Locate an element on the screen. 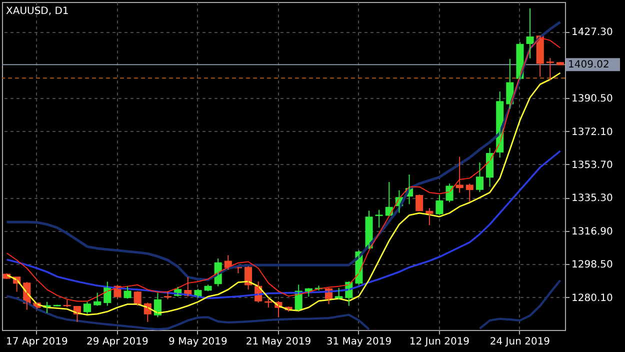 This screenshot has height=352, width=625. x-tick-label: 31 May 2019 is located at coordinates (359, 342).